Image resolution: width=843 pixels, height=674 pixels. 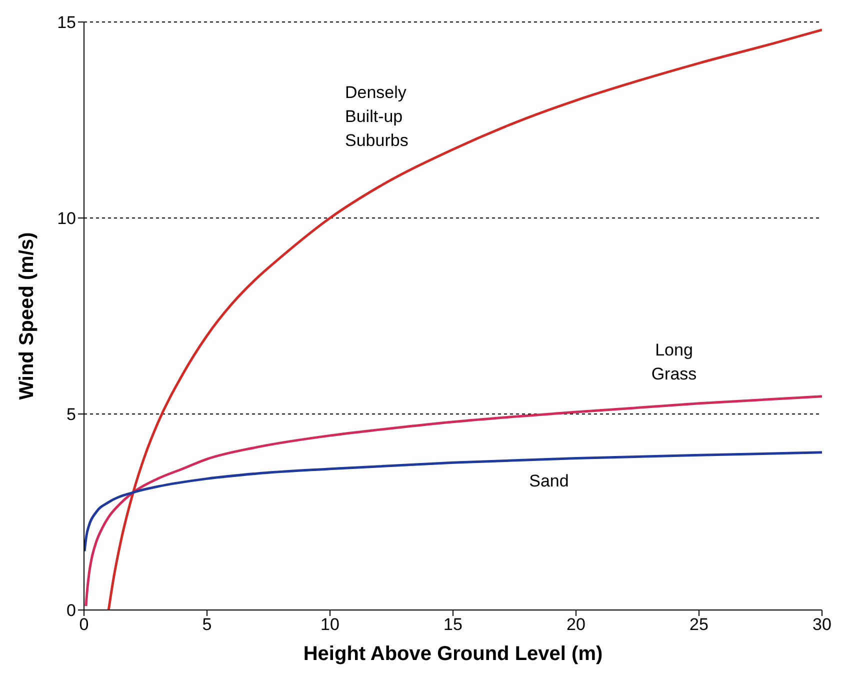 What do you see at coordinates (699, 624) in the screenshot?
I see `x-tick-label: 25` at bounding box center [699, 624].